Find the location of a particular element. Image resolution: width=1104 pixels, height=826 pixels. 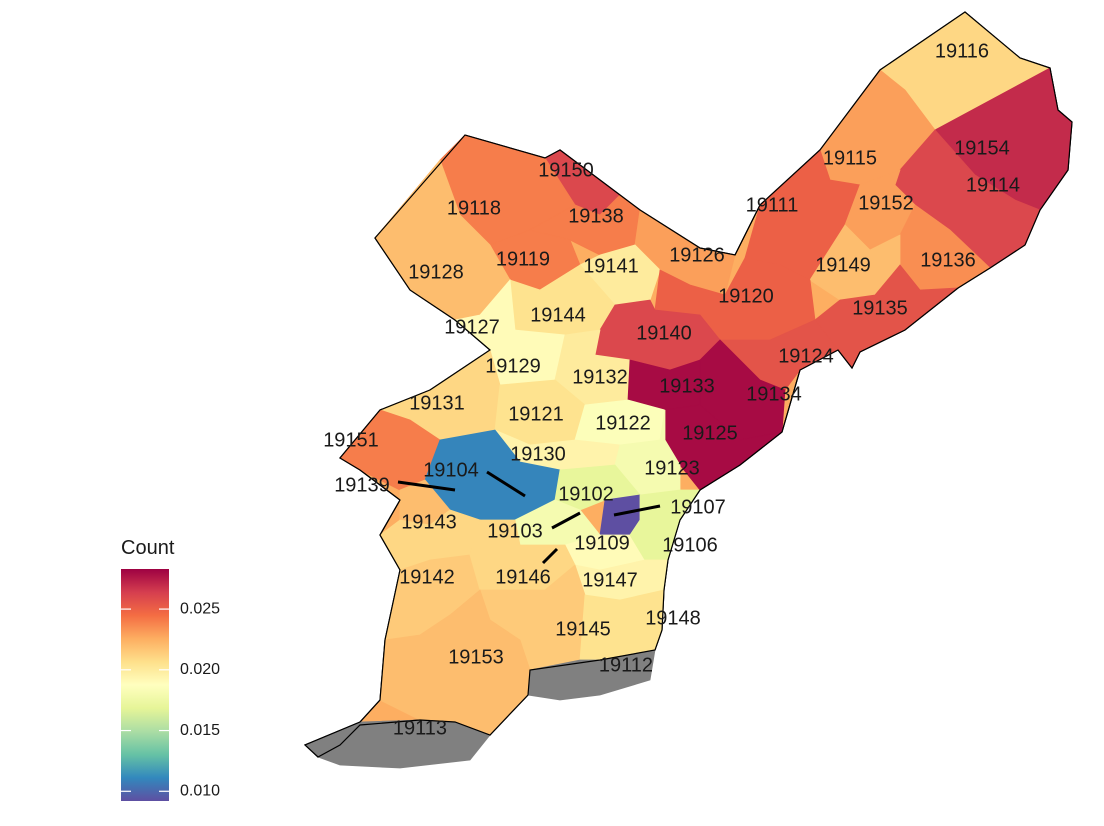

zip-label-19150: 19150 is located at coordinates (566, 170).